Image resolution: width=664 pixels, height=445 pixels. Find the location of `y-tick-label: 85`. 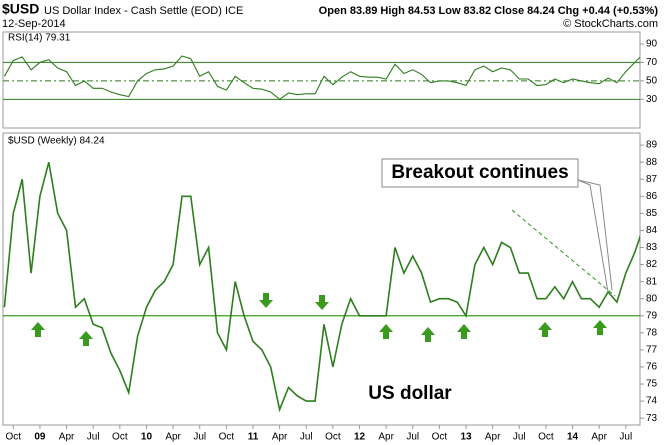

y-tick-label: 85 is located at coordinates (652, 213).